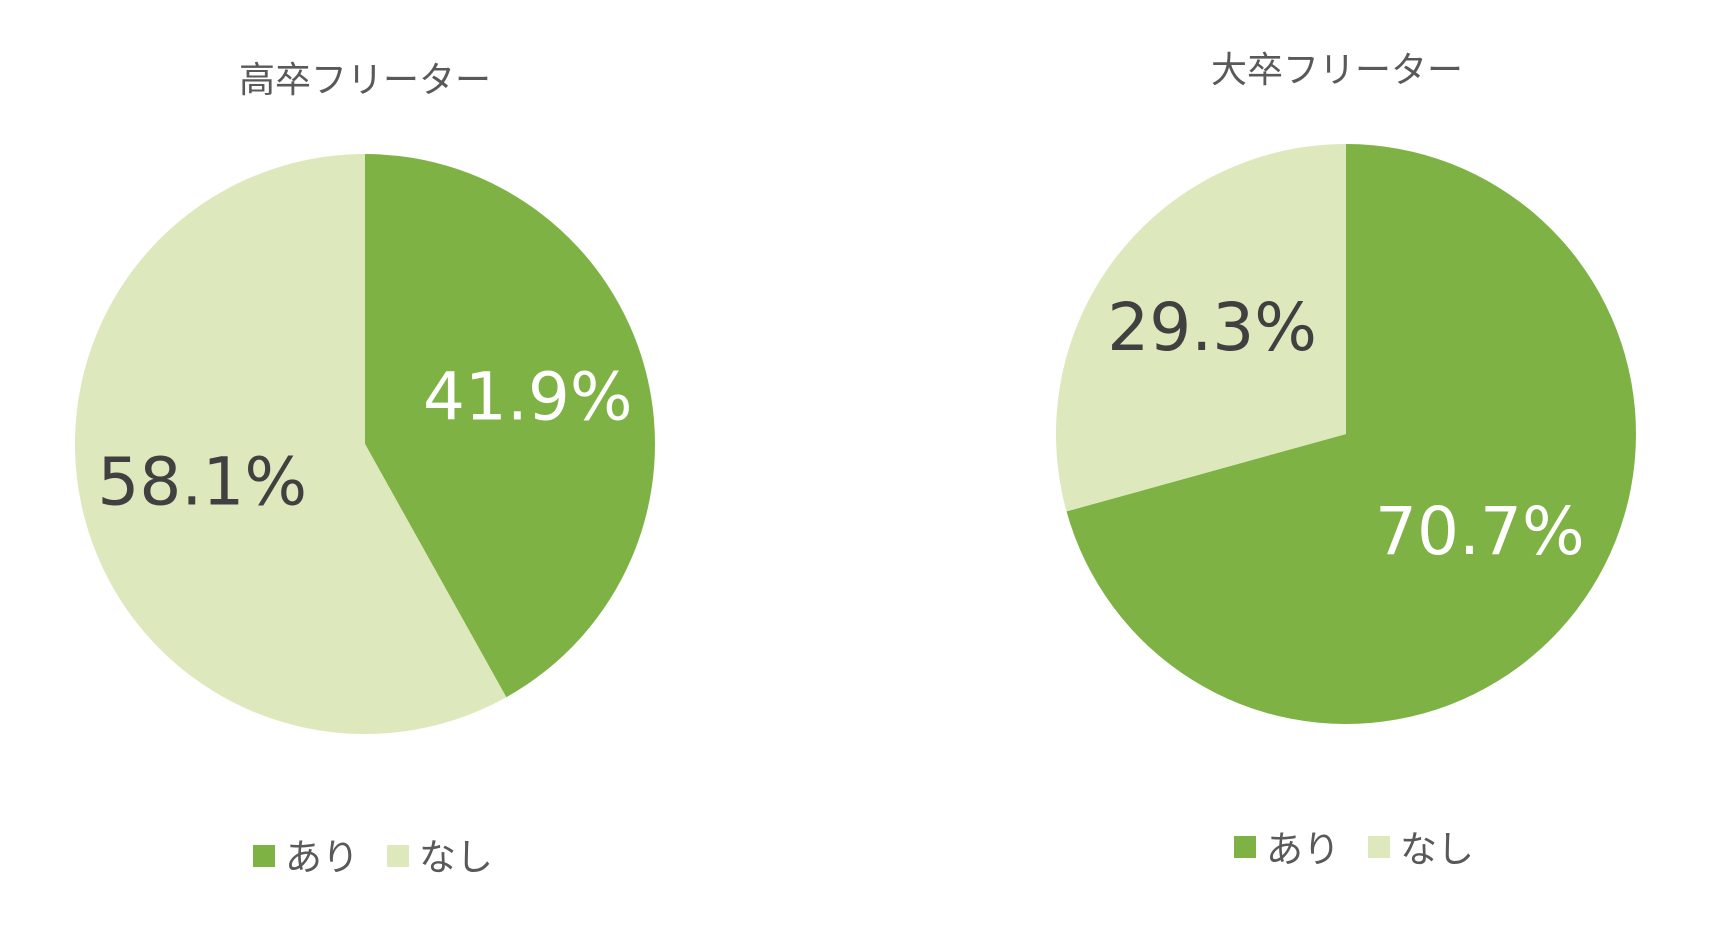 The height and width of the screenshot is (942, 1710). I want to click on chart-title: 高卒フリーター, so click(365, 80).